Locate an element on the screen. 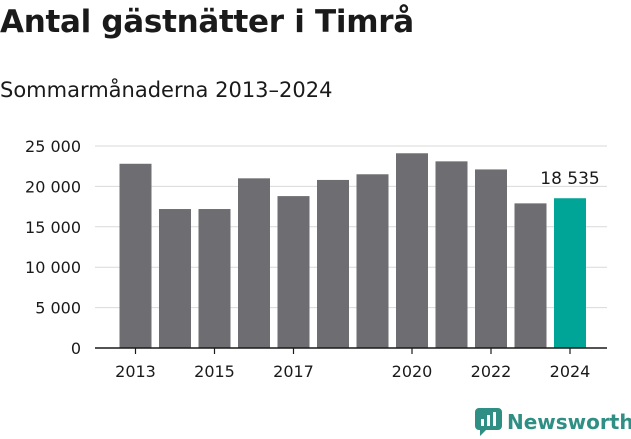 The width and height of the screenshot is (631, 439). bar-2022 is located at coordinates (491, 258).